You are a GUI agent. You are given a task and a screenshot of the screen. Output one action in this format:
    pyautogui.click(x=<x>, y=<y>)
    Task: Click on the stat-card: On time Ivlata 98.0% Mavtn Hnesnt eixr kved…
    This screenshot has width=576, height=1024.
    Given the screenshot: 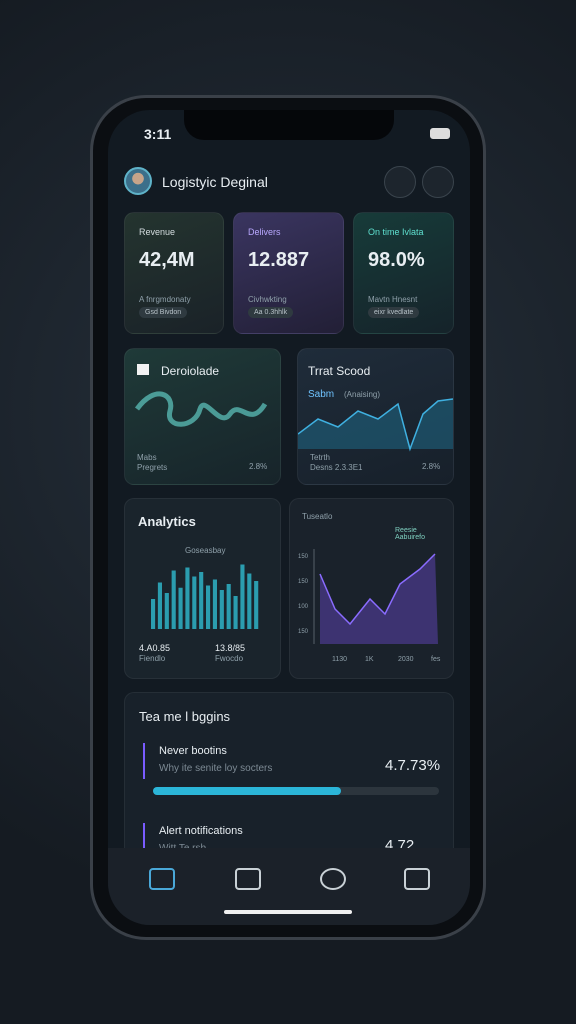 What is the action you would take?
    pyautogui.click(x=403, y=273)
    